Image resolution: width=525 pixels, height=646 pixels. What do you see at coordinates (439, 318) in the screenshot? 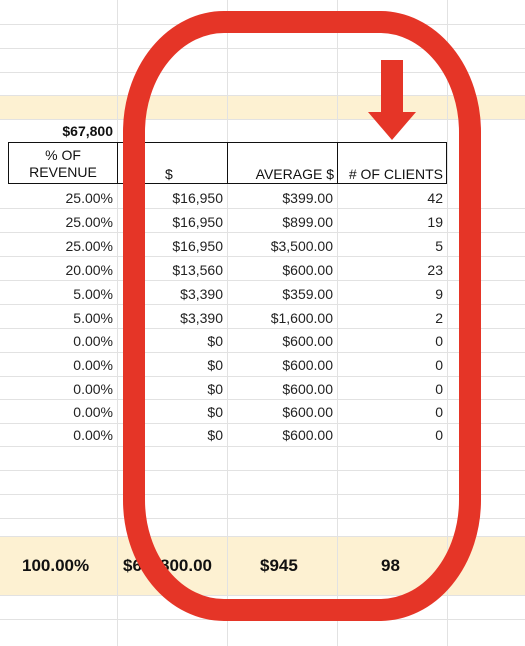
I see `cell-clients: 2` at bounding box center [439, 318].